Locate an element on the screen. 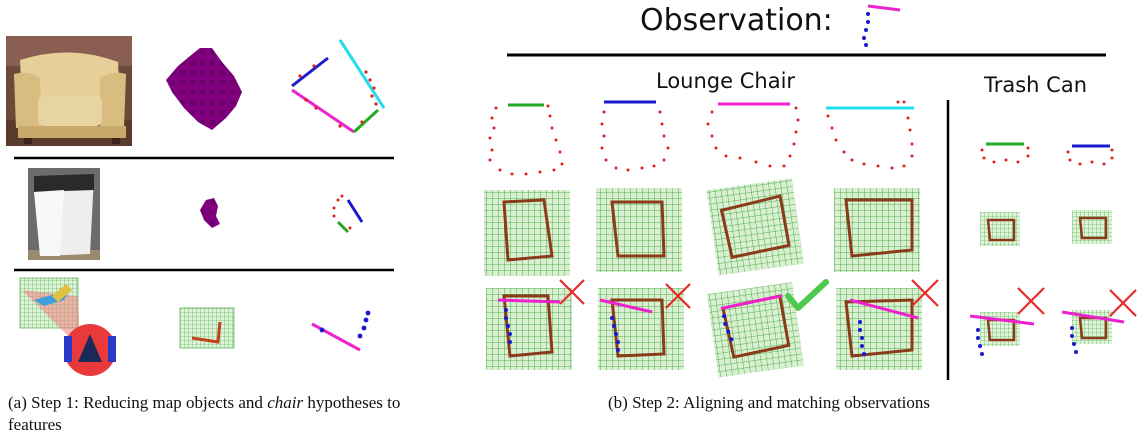  trash-occupancy-blob is located at coordinates (210, 213).